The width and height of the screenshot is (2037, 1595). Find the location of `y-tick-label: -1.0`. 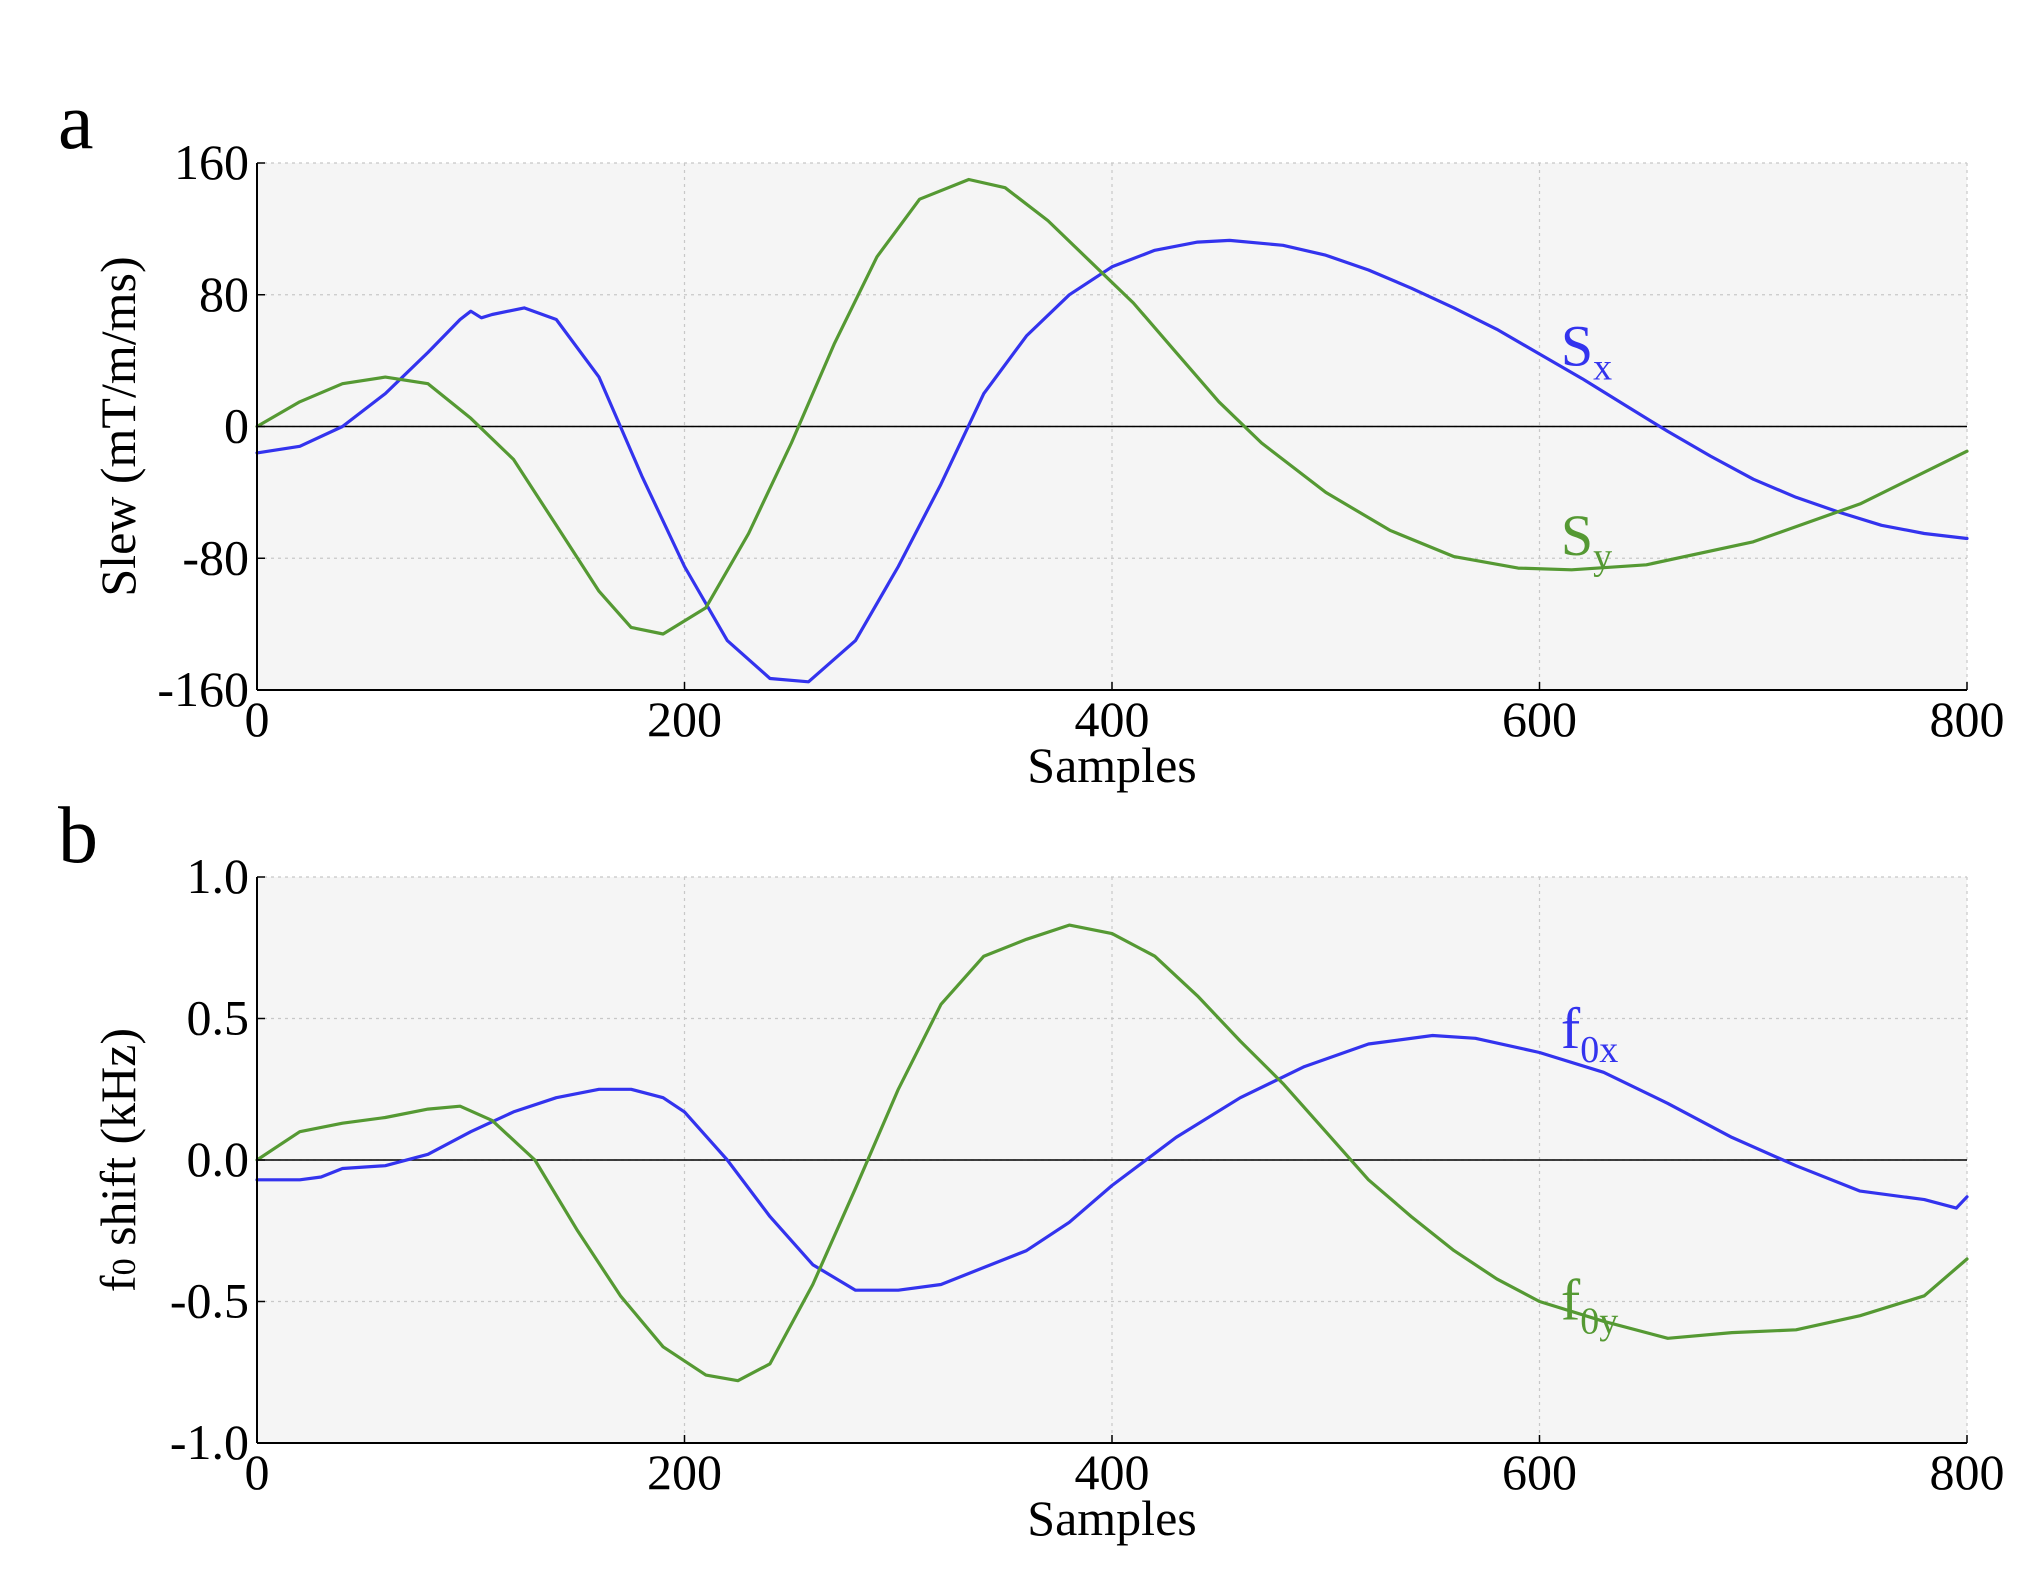

y-tick-label: -1.0 is located at coordinates (209, 1442).